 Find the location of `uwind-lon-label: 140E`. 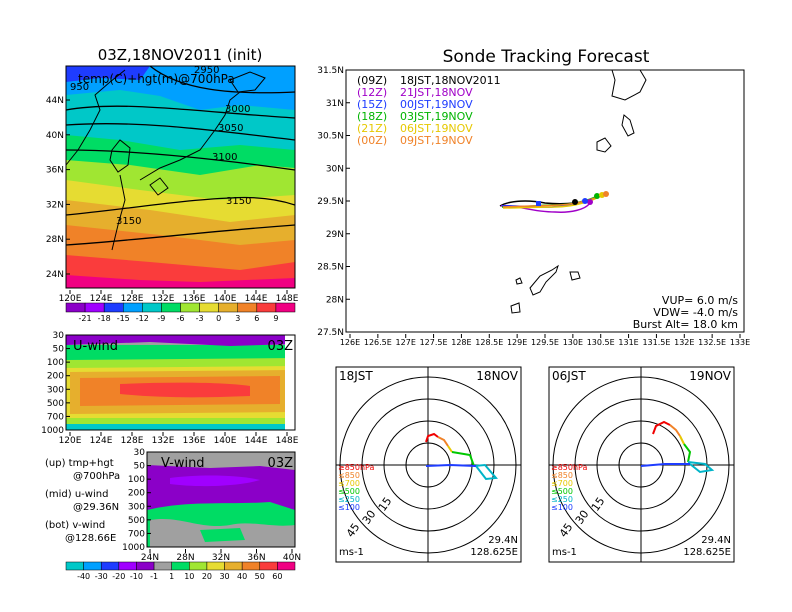

uwind-lon-label: 140E is located at coordinates (225, 441).